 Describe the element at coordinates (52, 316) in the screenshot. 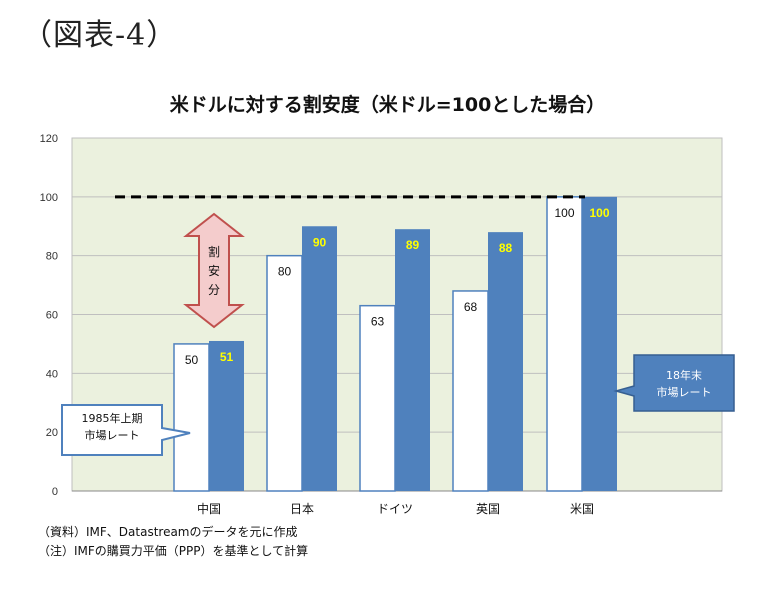

I see `y-tick-label: 60` at that location.